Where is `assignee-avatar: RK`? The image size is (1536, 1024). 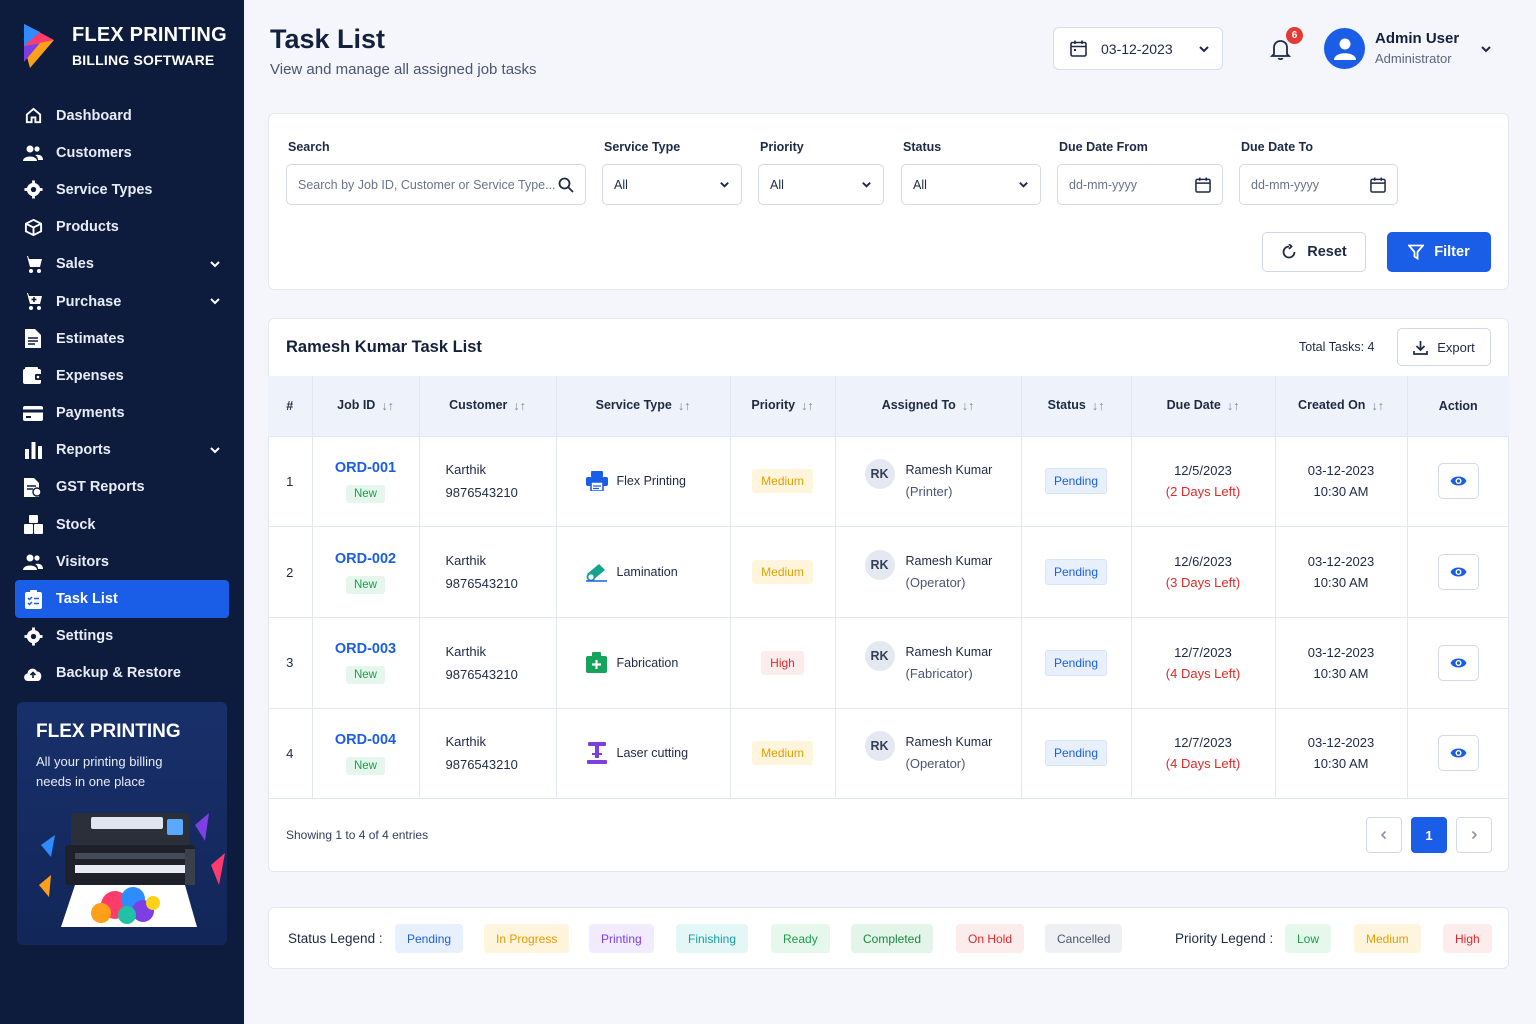 assignee-avatar: RK is located at coordinates (879, 565).